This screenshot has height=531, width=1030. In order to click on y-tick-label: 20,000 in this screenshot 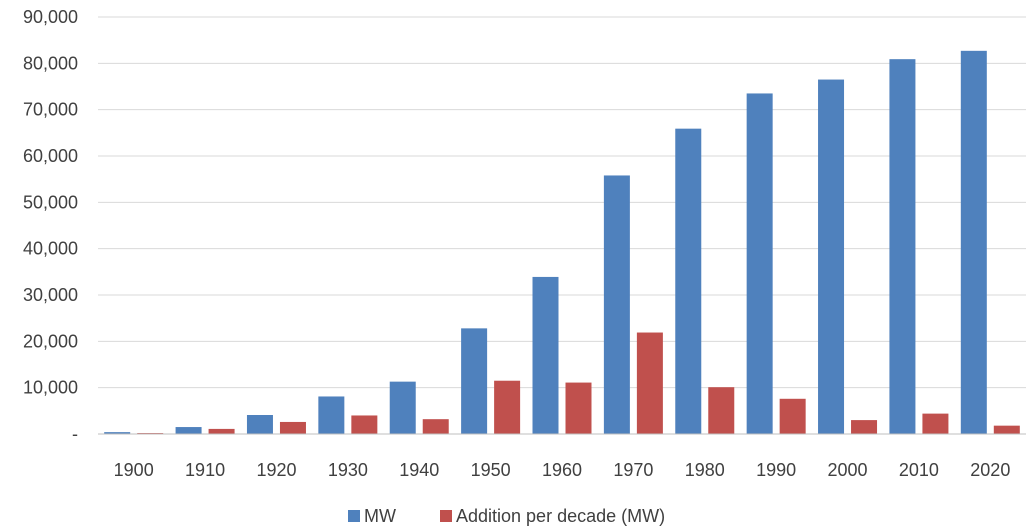, I will do `click(50, 341)`.